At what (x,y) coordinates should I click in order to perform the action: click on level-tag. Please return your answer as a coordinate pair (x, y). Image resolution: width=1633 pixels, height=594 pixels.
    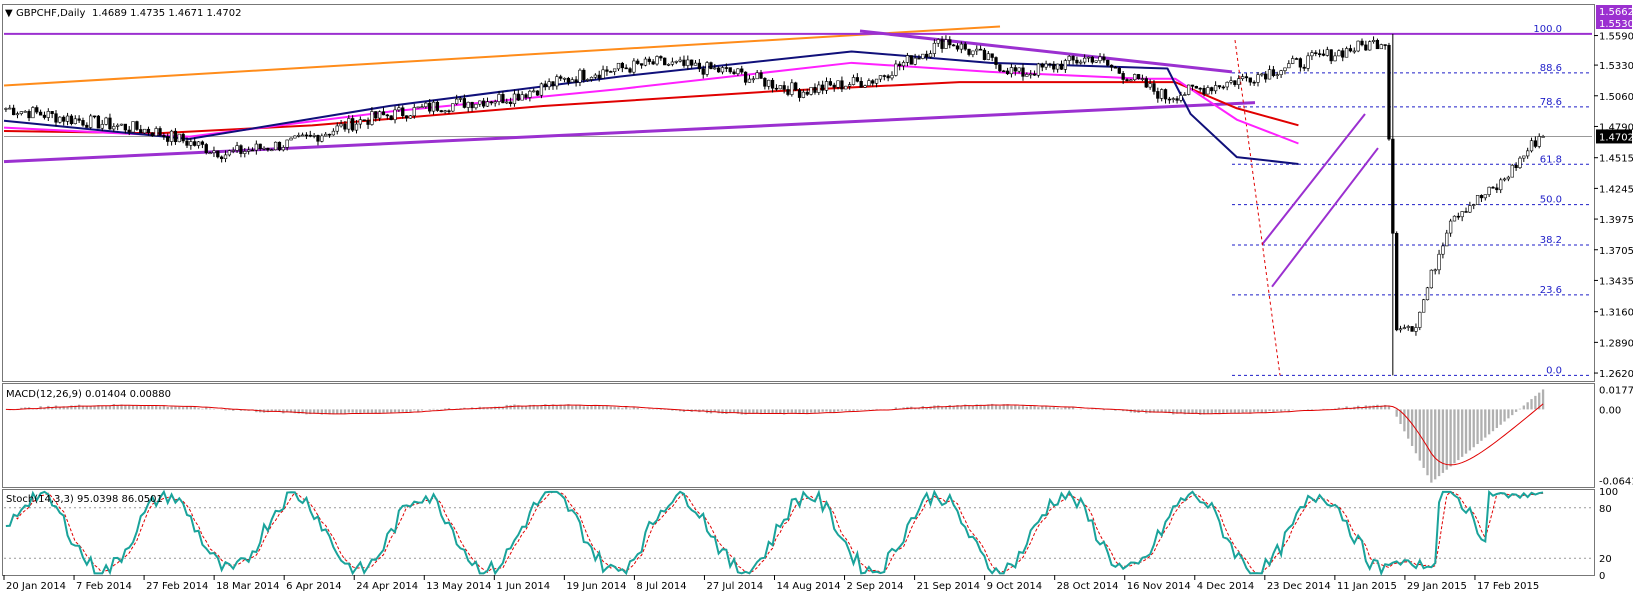
    Looking at the image, I should click on (1614, 23).